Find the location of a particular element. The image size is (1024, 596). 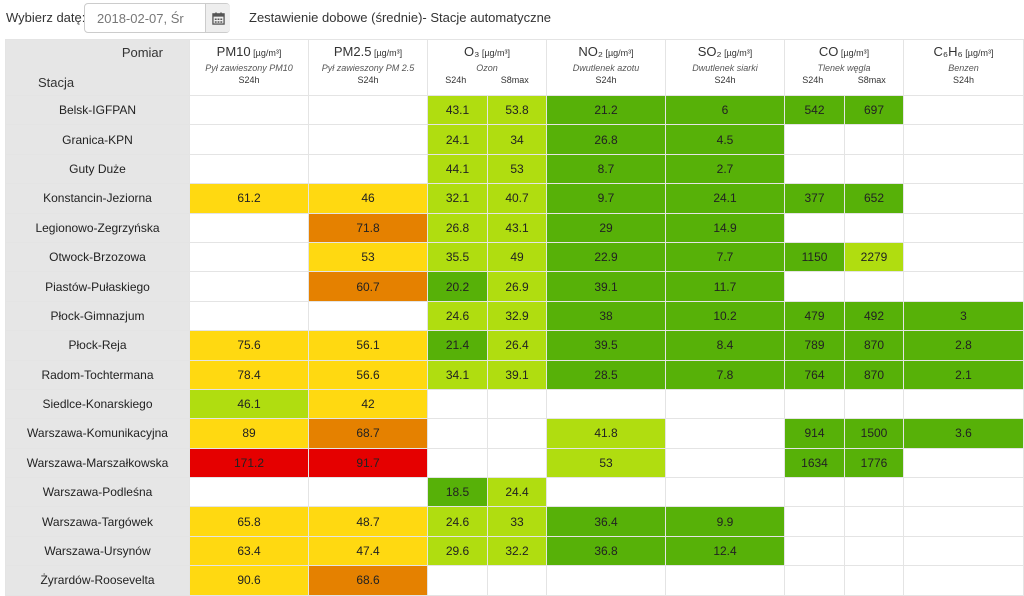

table-row: Guty Duże 44.1 53 8.7 2.7 is located at coordinates (514, 169).